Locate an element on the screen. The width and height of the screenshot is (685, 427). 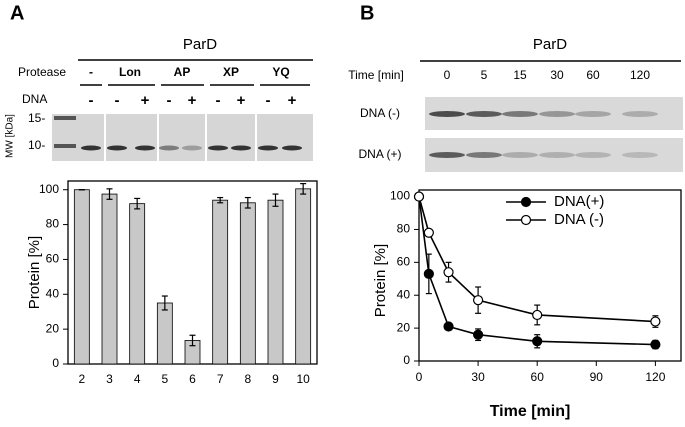
lane-label: DNA (-) is located at coordinates (380, 113).